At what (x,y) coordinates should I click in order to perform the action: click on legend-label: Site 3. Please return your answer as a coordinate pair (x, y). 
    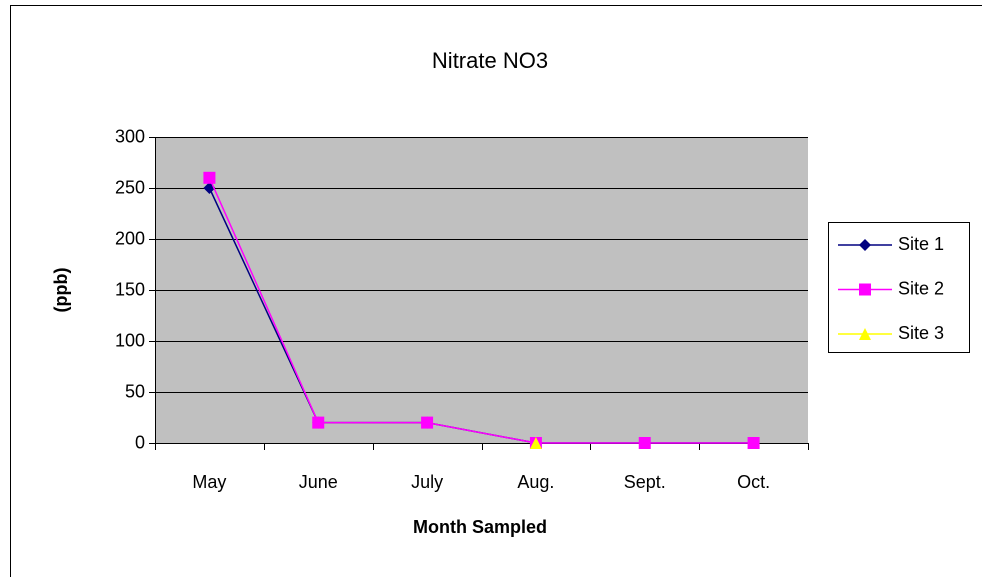
    Looking at the image, I should click on (921, 333).